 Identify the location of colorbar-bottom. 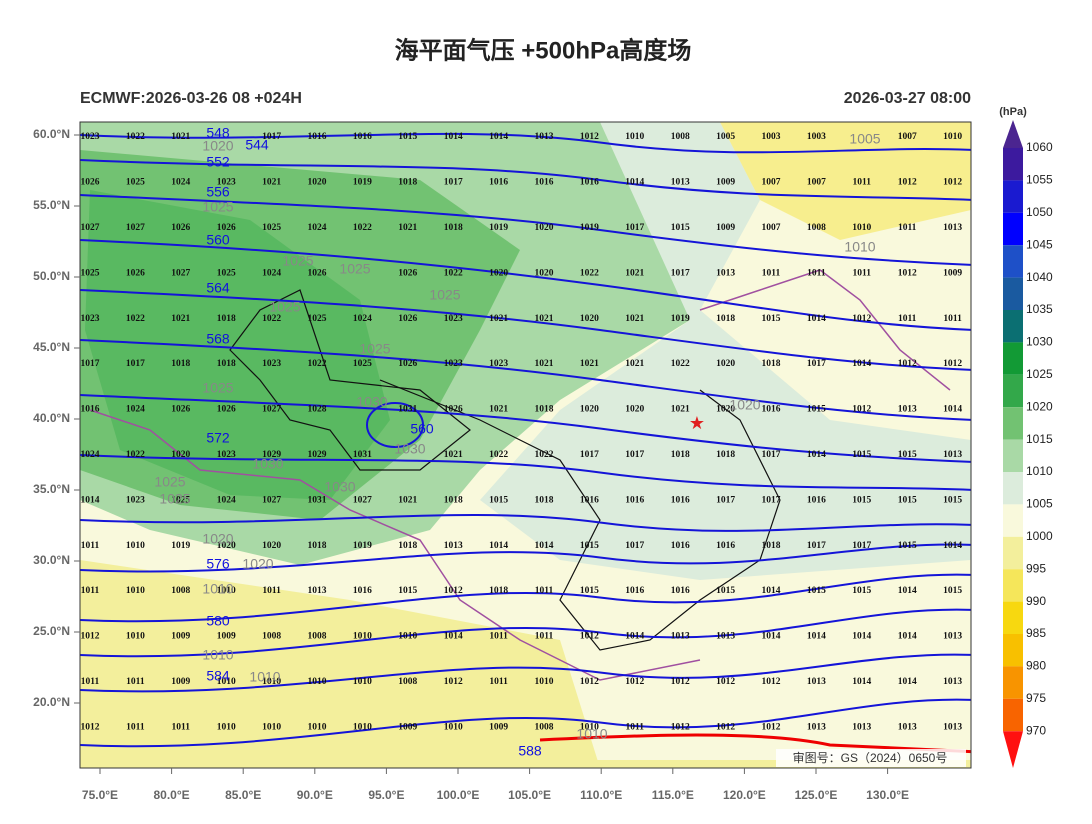
(1013, 749).